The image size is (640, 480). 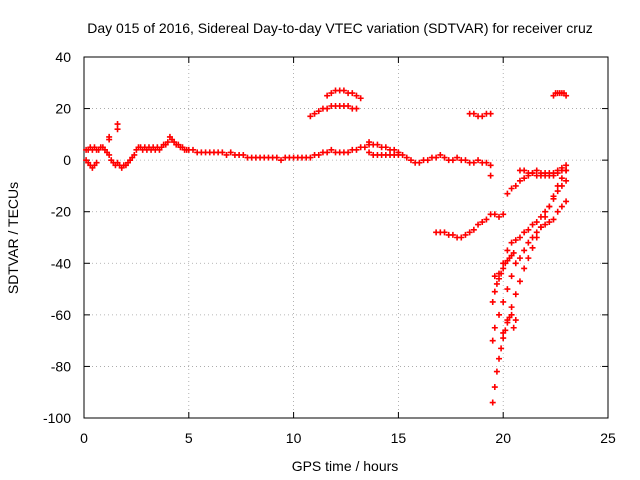 I want to click on y-tick-label: -60, so click(x=61, y=315).